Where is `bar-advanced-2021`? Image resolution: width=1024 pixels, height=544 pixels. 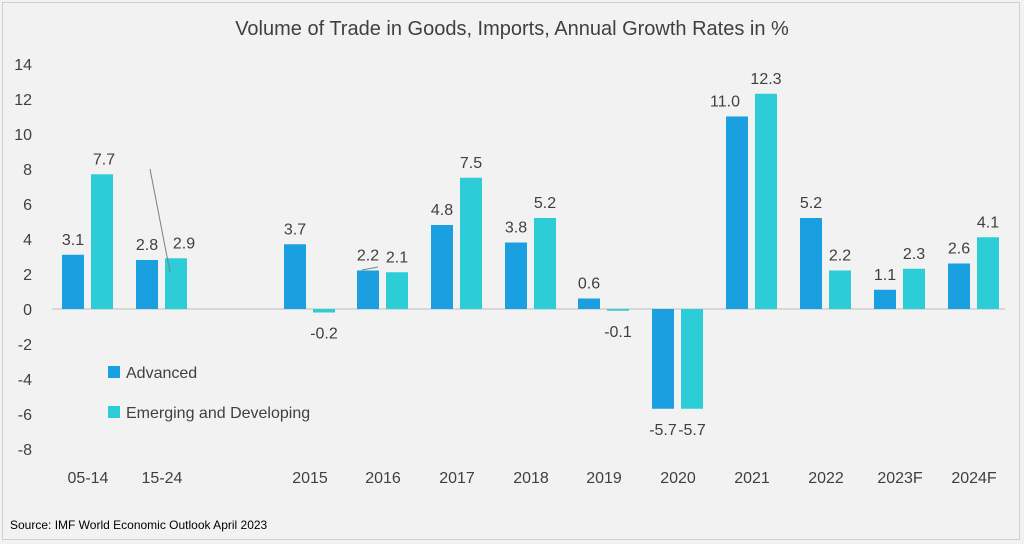
bar-advanced-2021 is located at coordinates (737, 212).